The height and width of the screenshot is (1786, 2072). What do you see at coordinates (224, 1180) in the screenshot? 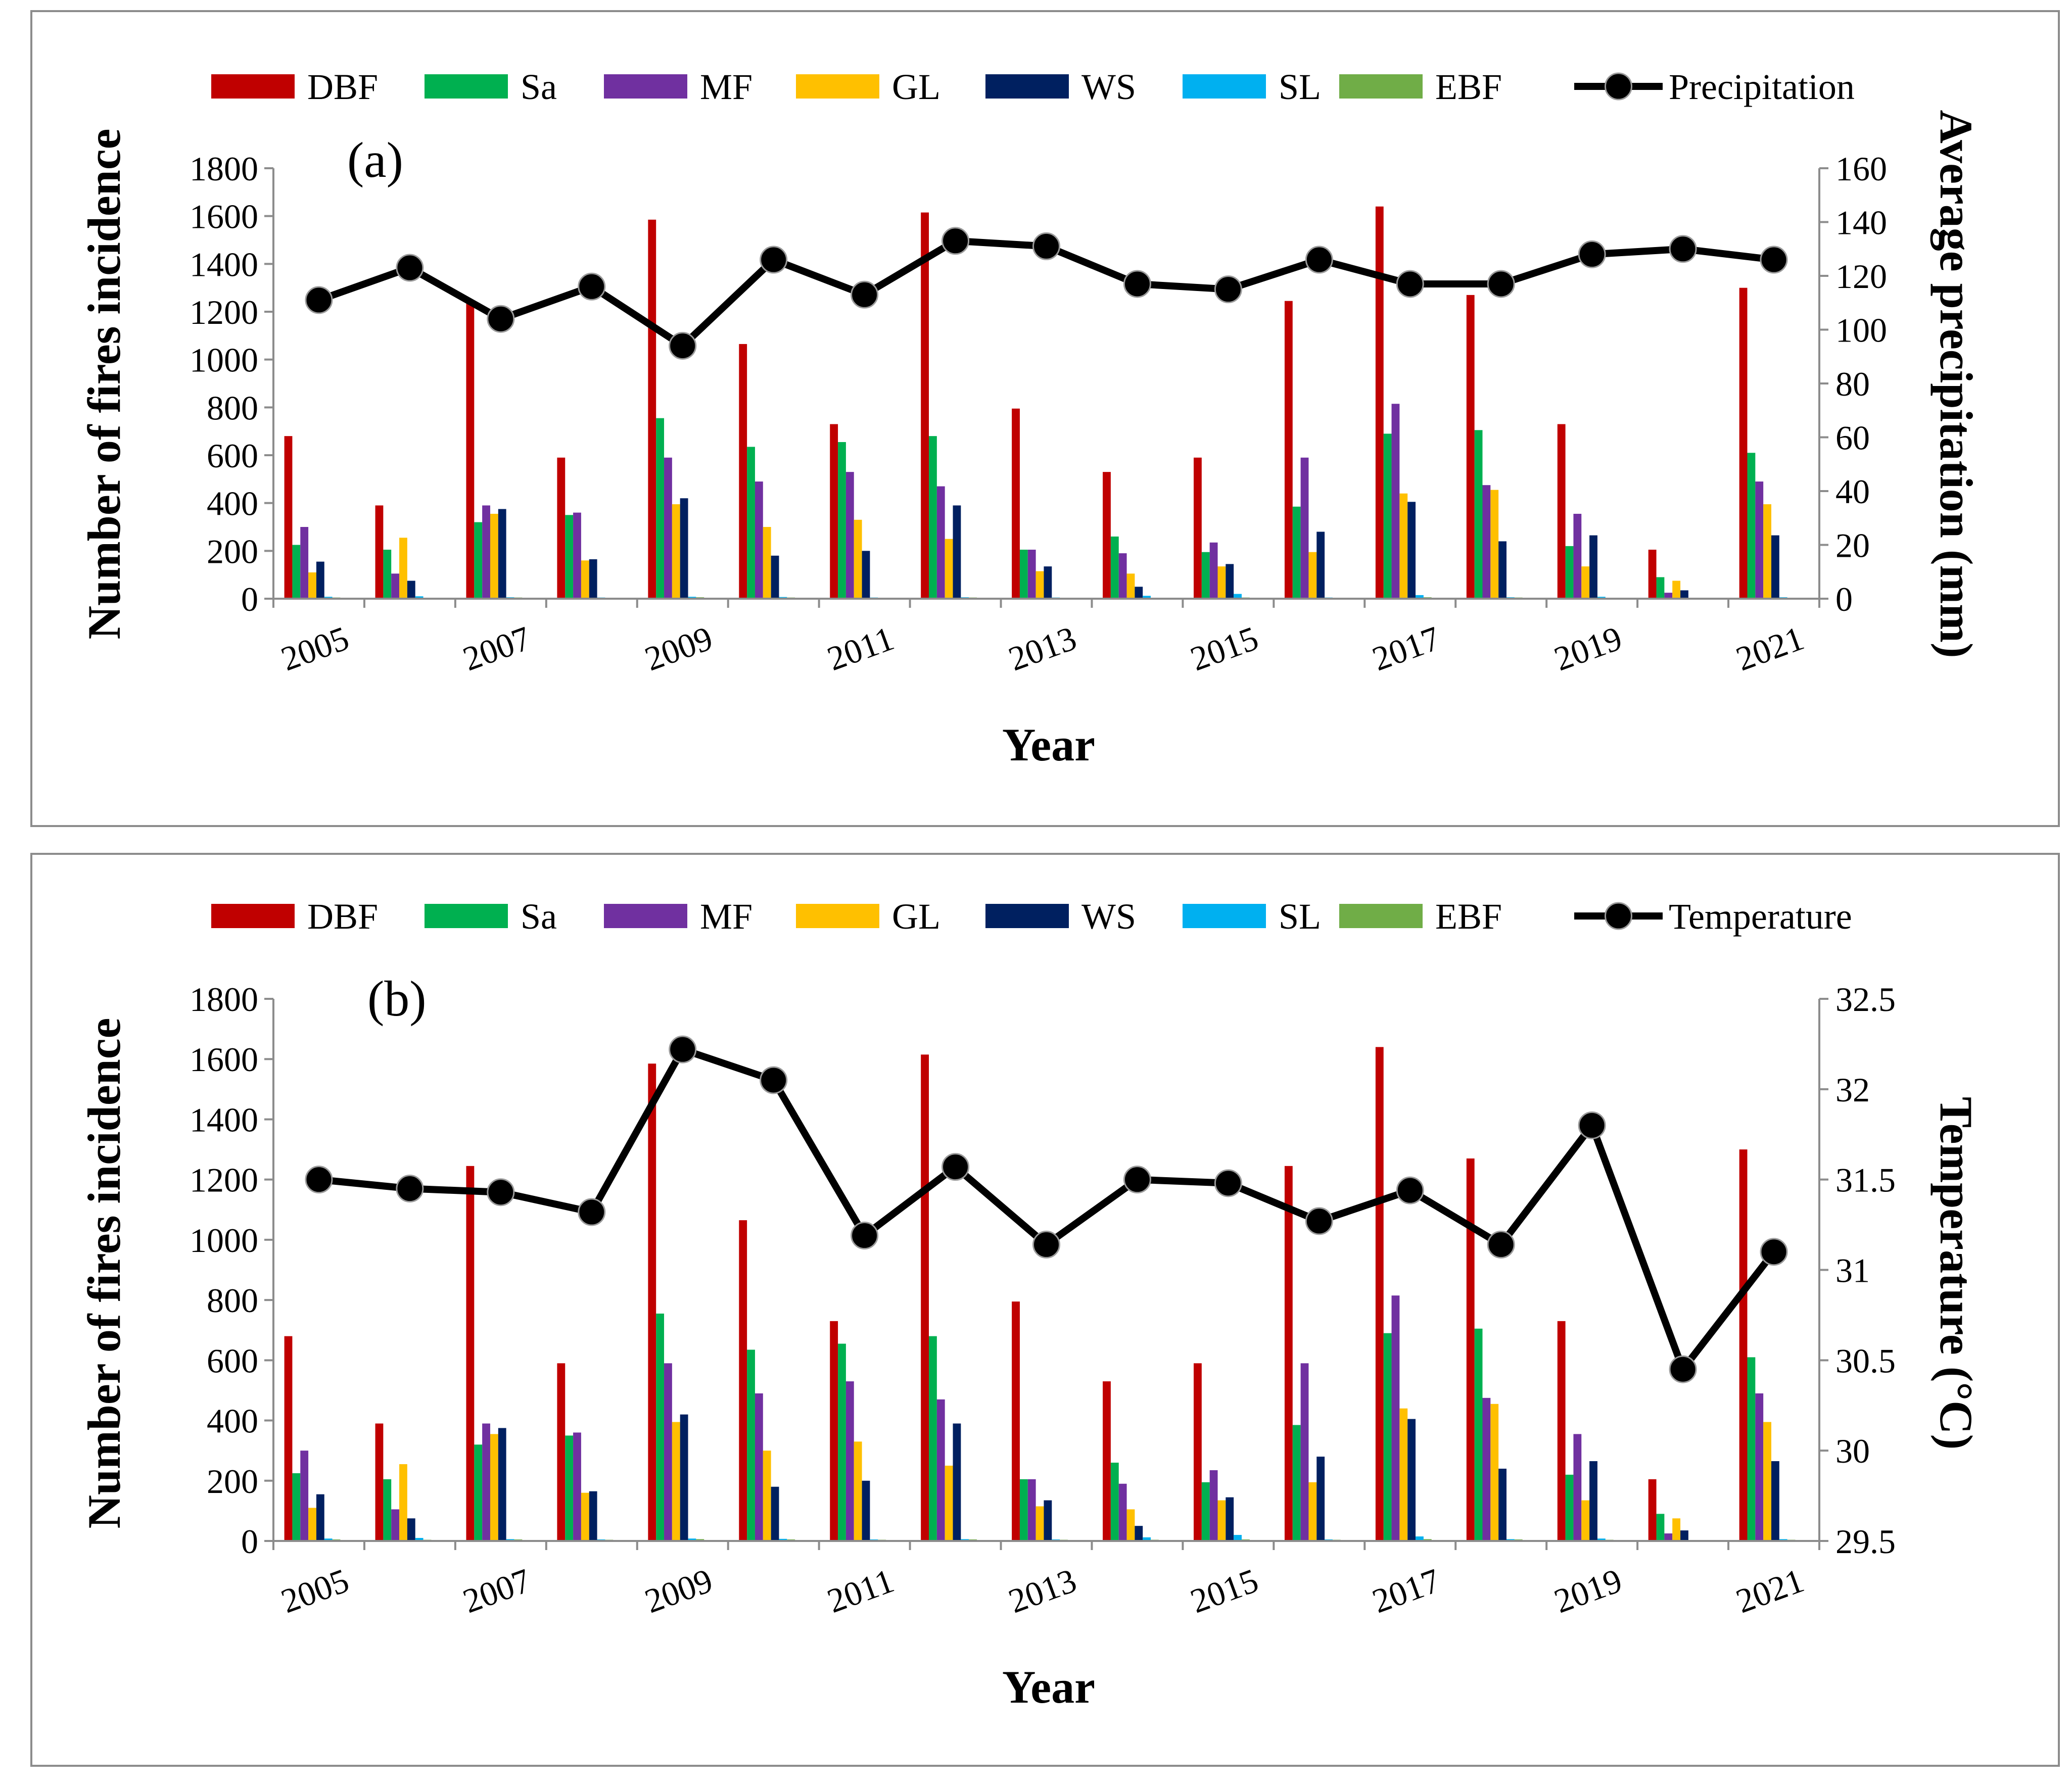
I see `y-tick-label: 1200` at bounding box center [224, 1180].